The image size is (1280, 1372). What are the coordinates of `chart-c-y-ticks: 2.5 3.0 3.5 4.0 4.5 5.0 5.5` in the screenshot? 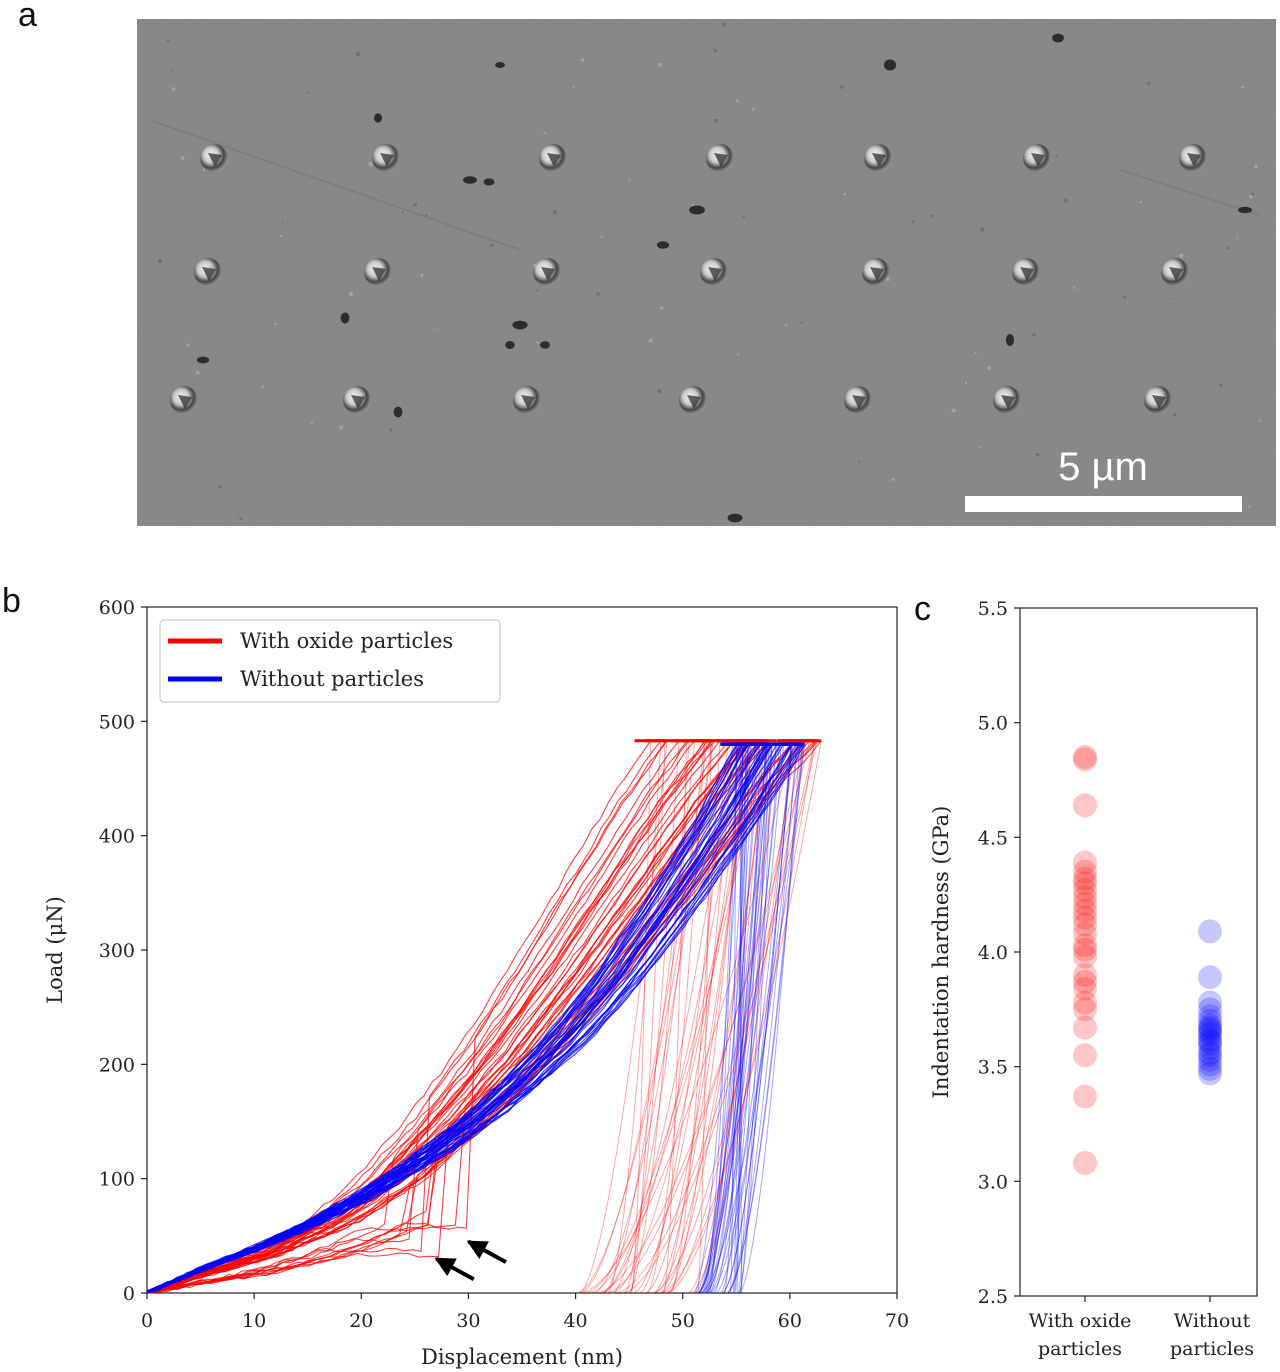 It's located at (999, 953).